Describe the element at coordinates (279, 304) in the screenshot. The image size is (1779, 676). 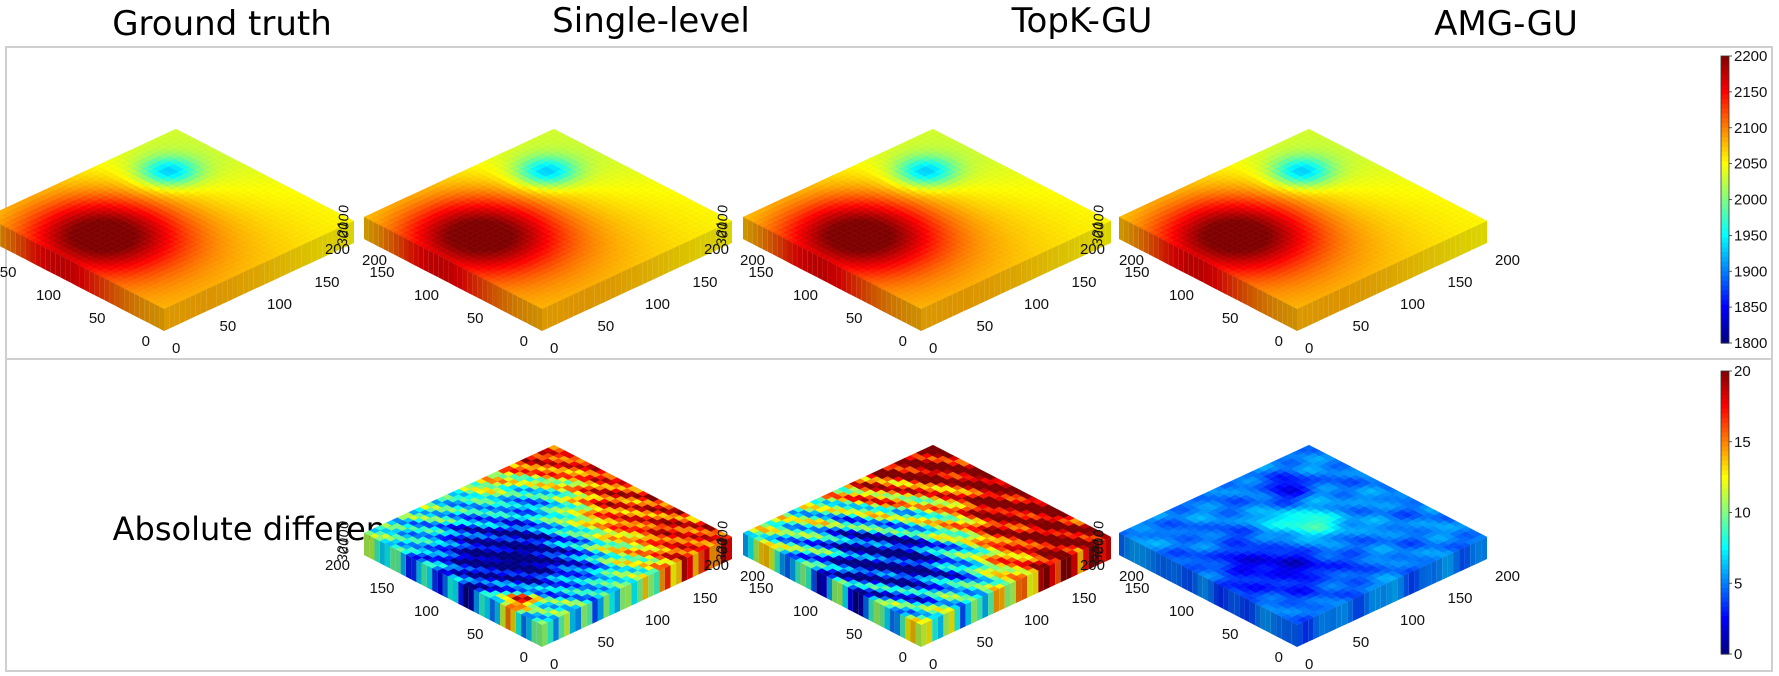
I see `x-tick-label: 100` at that location.